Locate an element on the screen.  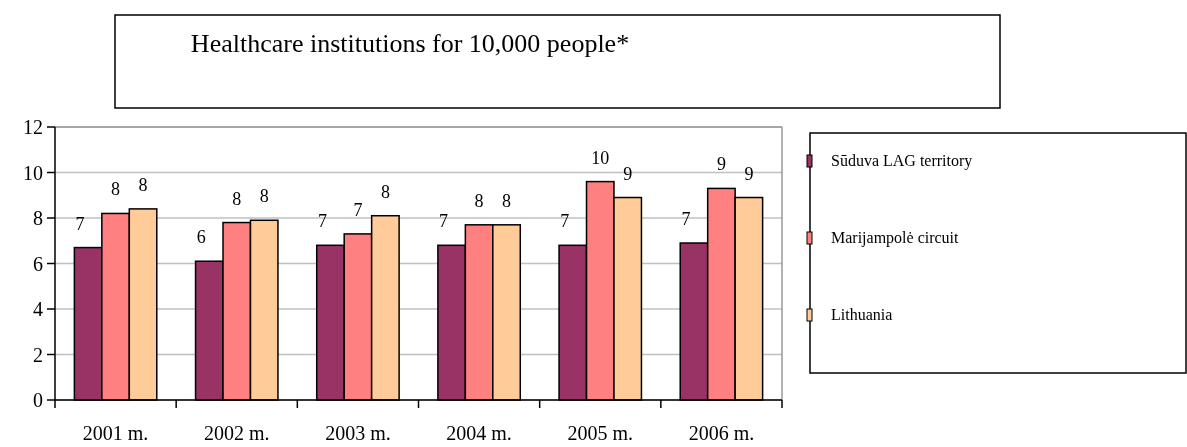
data-label: 6 is located at coordinates (201, 237).